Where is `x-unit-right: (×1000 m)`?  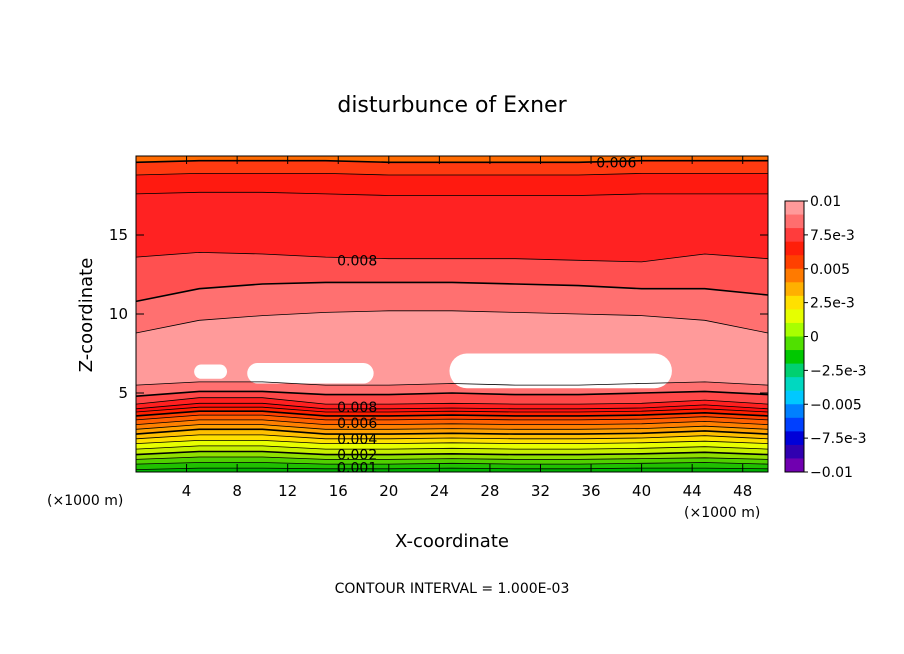 x-unit-right: (×1000 m) is located at coordinates (722, 513).